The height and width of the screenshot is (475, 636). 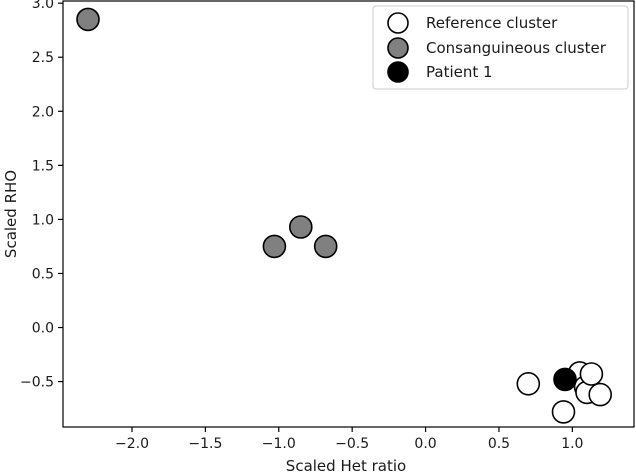 I want to click on x-tick-label: 0.5, so click(x=499, y=444).